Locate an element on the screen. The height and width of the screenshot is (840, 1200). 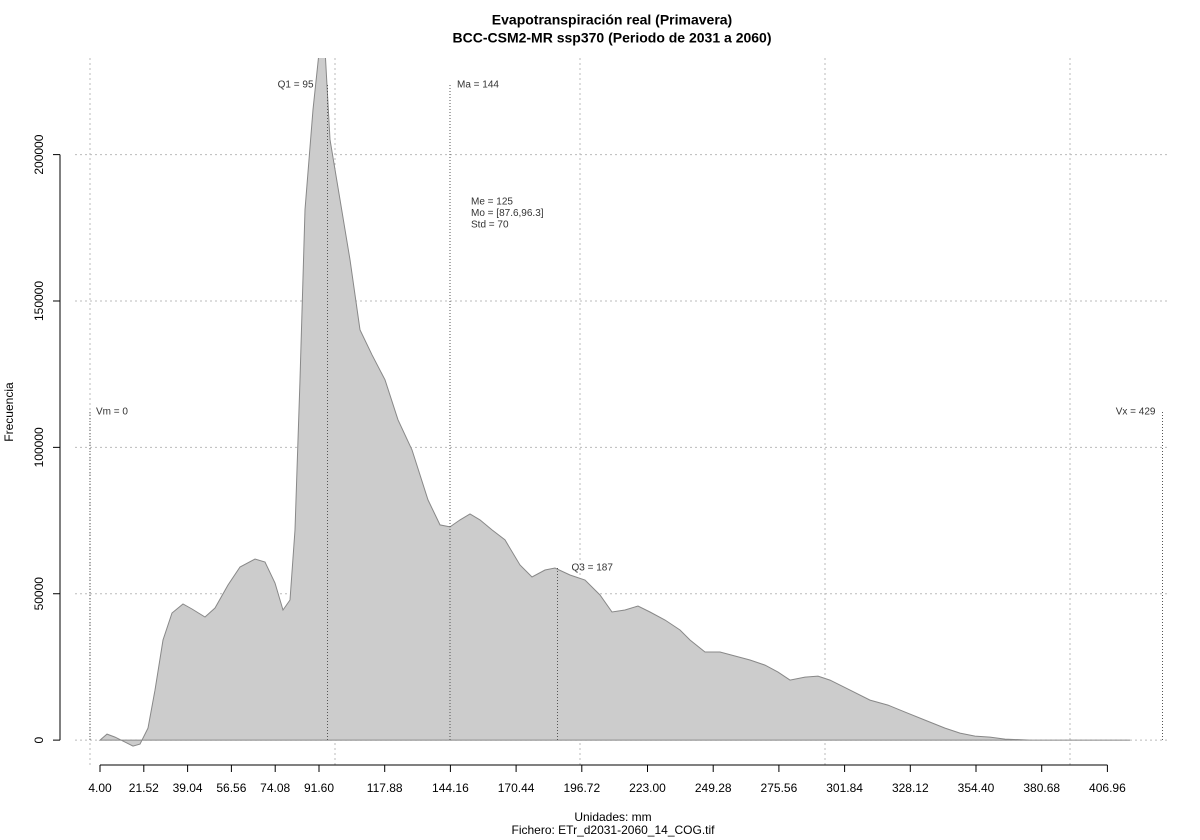
y-axis-label: Frecuencia is located at coordinates (9, 412).